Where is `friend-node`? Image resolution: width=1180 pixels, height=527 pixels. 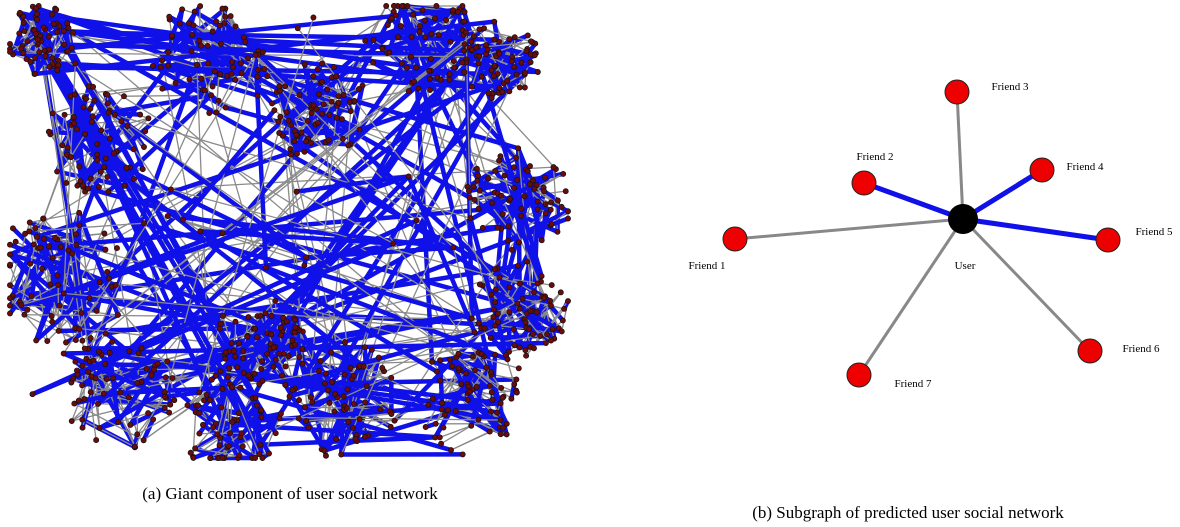 friend-node is located at coordinates (864, 183).